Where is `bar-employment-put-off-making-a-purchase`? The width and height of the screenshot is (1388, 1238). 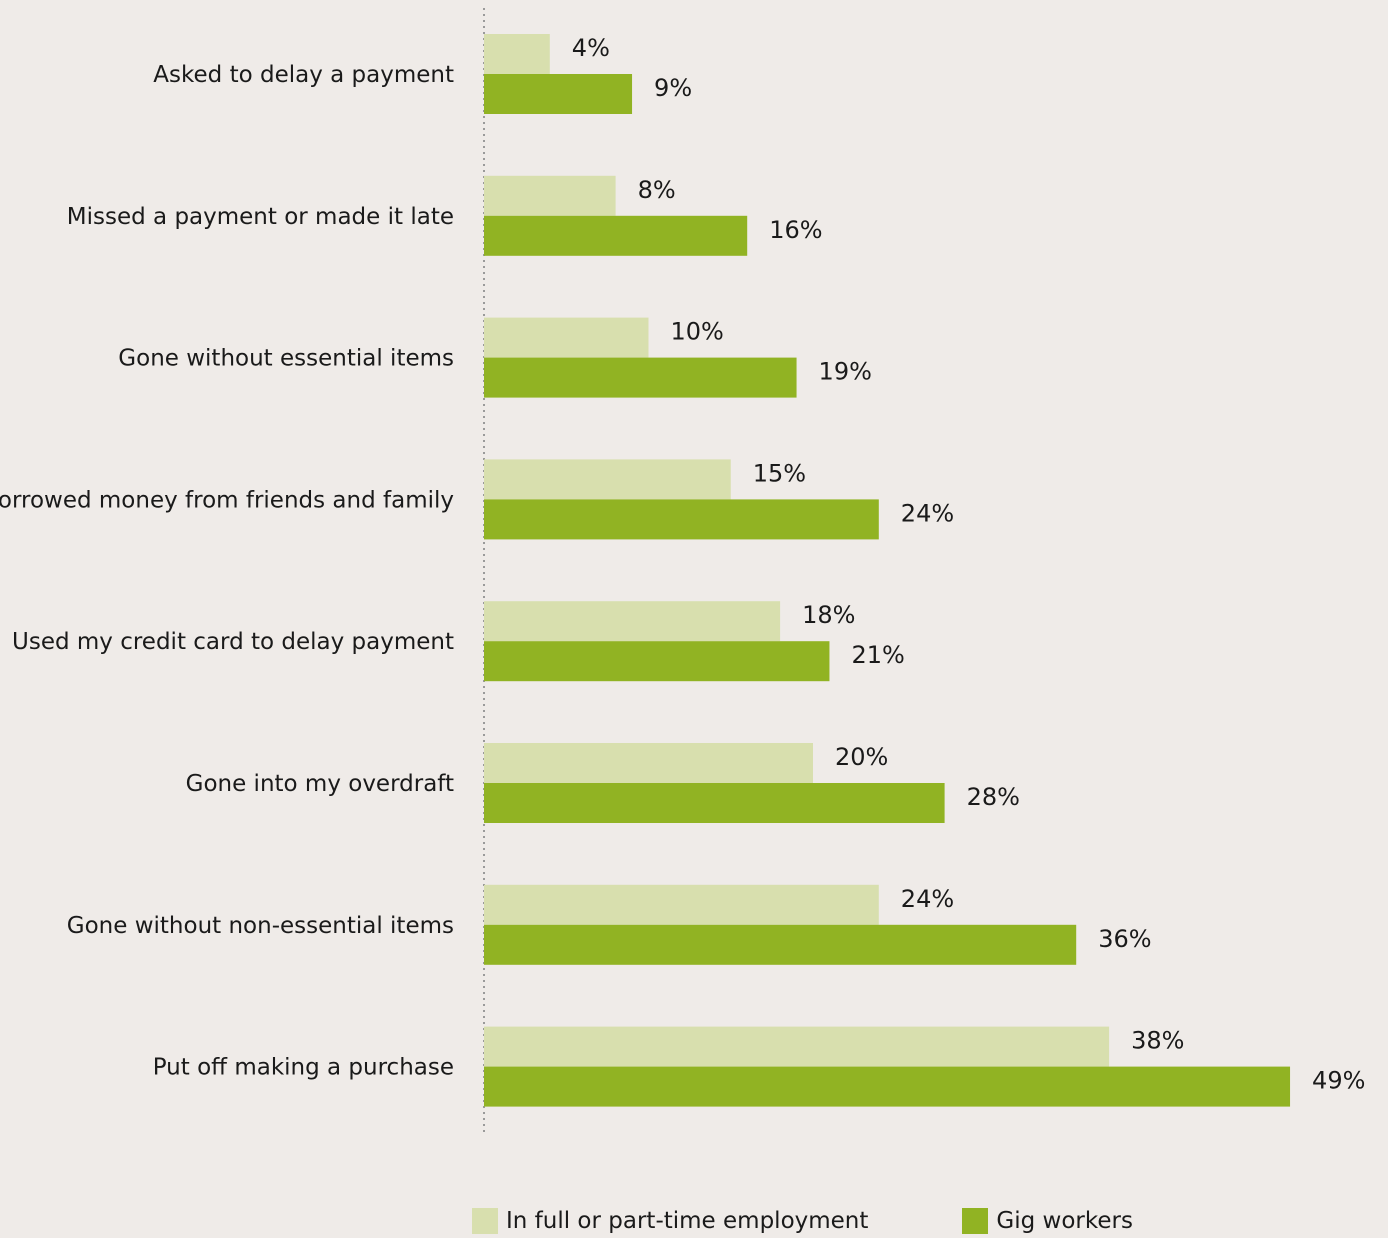
bar-employment-put-off-making-a-purchase is located at coordinates (797, 1046).